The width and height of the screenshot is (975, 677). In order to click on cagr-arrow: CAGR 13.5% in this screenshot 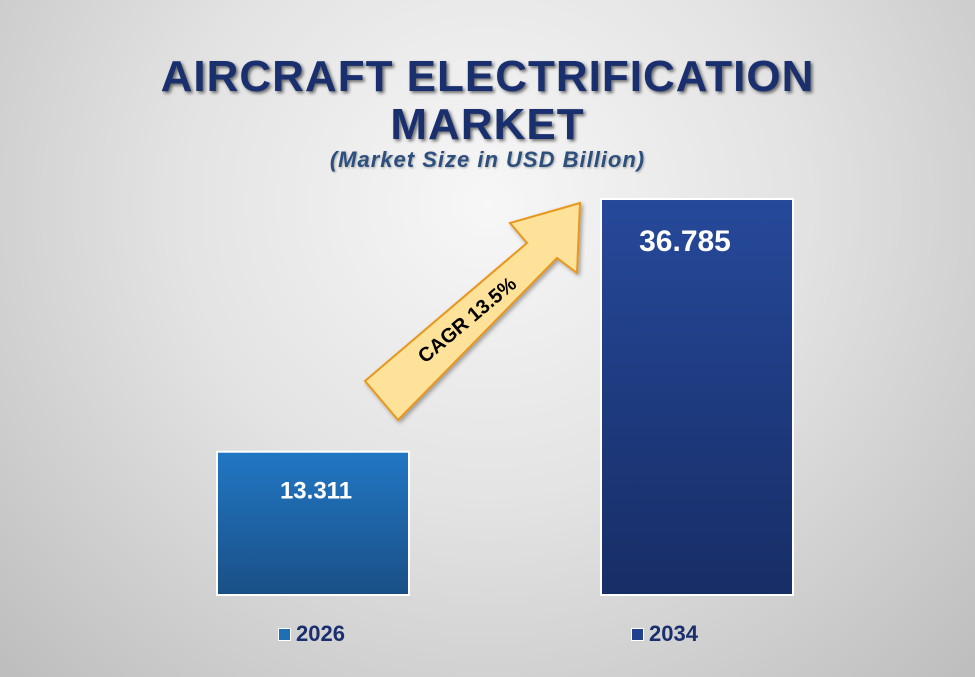, I will do `click(472, 311)`.